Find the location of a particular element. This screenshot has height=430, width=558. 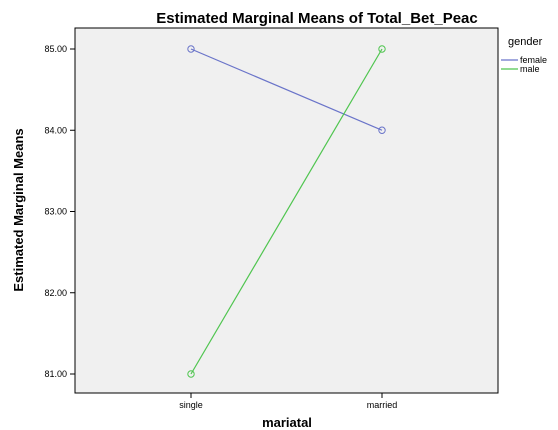

legend-label-male: male is located at coordinates (530, 69).